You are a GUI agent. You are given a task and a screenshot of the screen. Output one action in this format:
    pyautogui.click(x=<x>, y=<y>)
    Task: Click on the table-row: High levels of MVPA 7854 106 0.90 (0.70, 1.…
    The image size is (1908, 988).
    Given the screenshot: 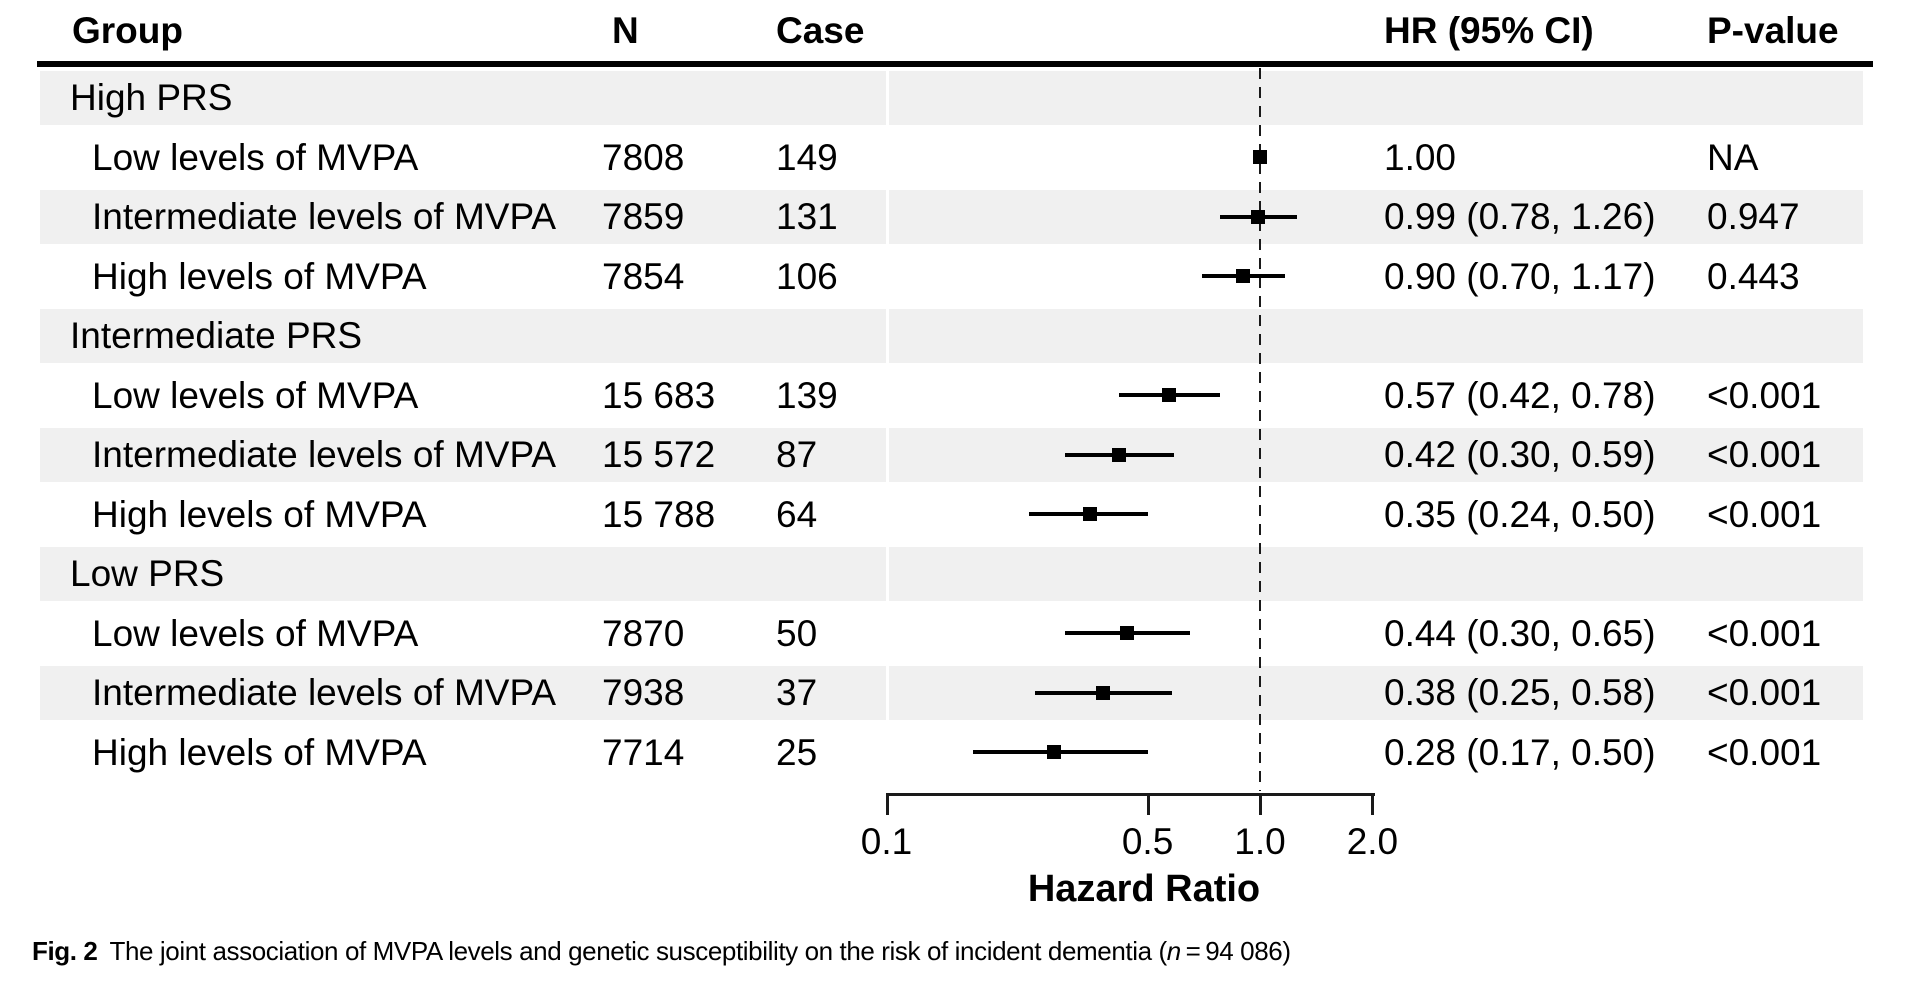 What is the action you would take?
    pyautogui.click(x=954, y=277)
    